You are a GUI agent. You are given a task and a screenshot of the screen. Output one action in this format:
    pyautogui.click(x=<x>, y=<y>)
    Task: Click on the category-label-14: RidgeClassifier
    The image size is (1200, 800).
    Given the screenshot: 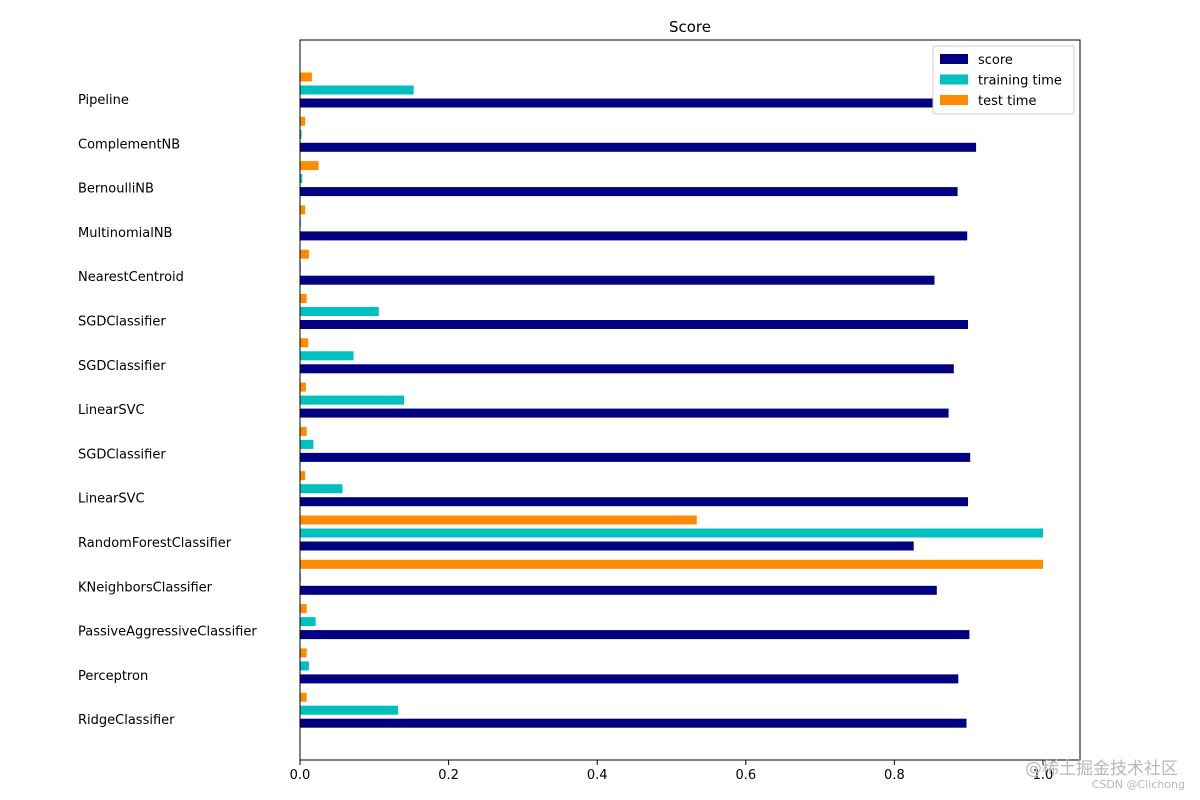 What is the action you would take?
    pyautogui.click(x=126, y=720)
    